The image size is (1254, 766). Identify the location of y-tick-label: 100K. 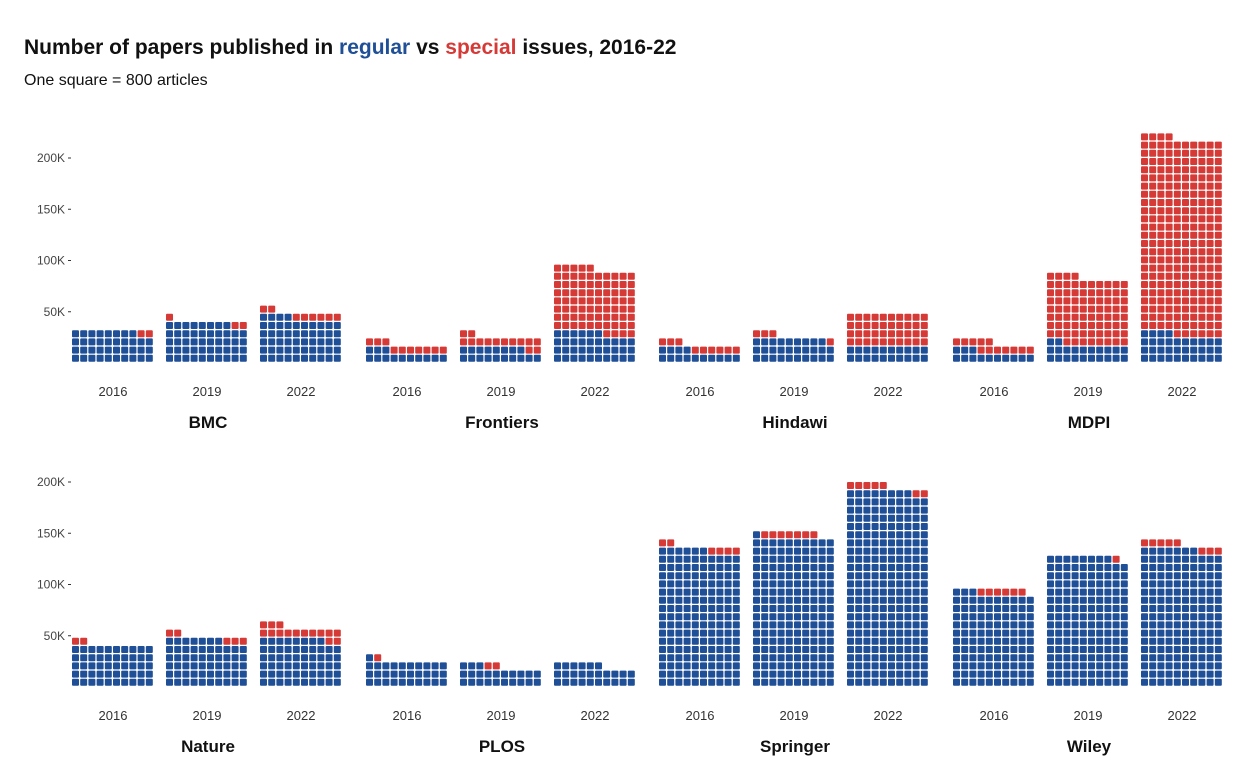
(51, 585).